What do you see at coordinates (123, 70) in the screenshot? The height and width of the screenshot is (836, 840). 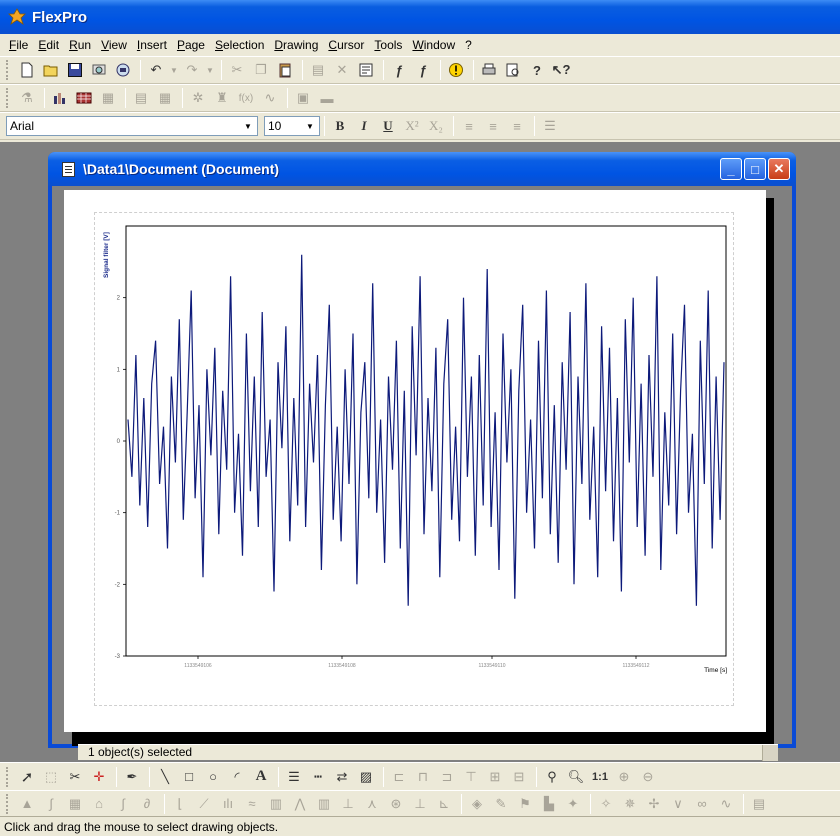 I see `properties-icon` at bounding box center [123, 70].